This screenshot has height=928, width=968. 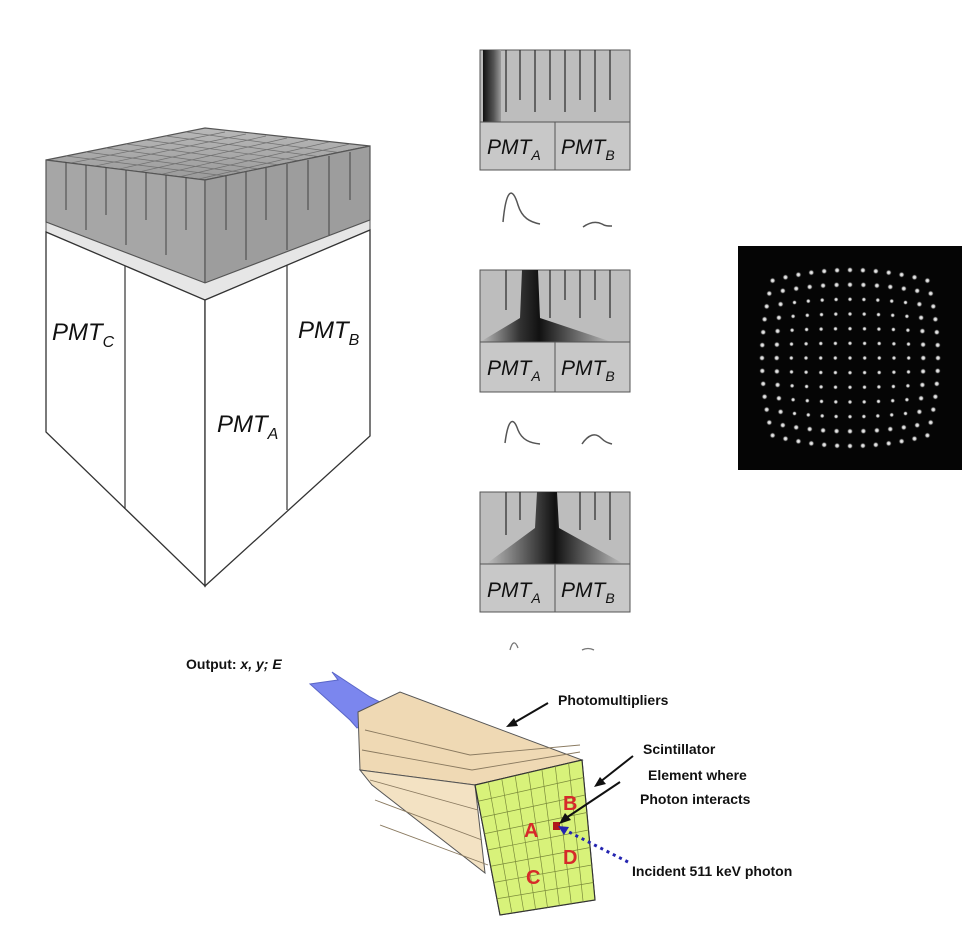 What do you see at coordinates (234, 664) in the screenshot?
I see `output-label: Output: x, y; E` at bounding box center [234, 664].